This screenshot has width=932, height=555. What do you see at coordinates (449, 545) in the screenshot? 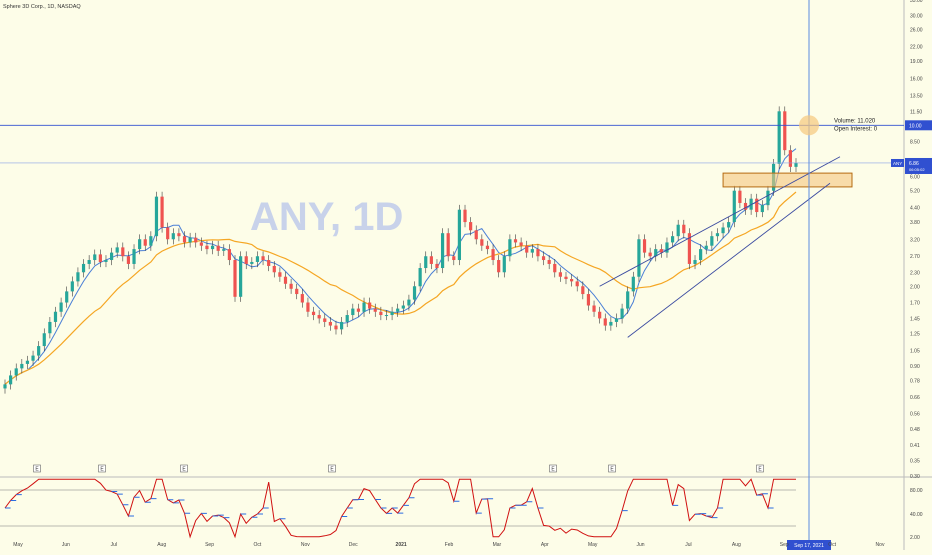
I see `x-tick-label: Feb` at bounding box center [449, 545].